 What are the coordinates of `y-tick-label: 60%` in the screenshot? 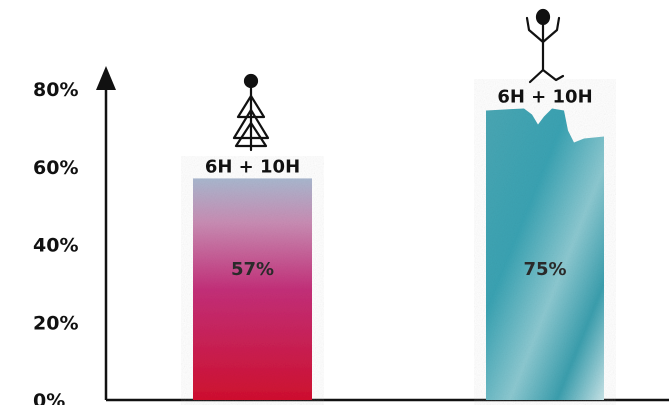 It's located at (55, 168).